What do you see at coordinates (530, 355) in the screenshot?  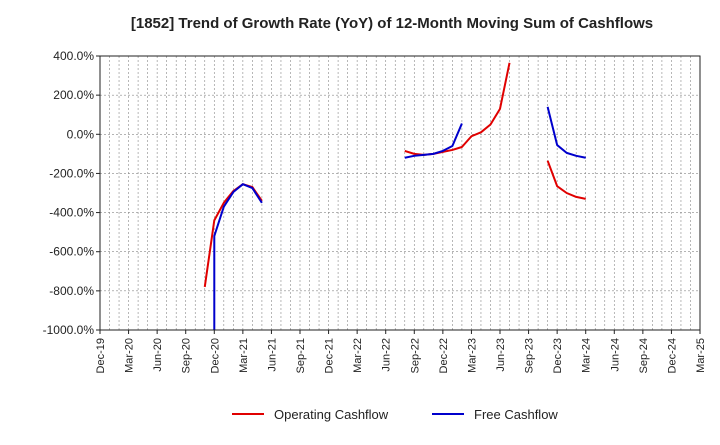 I see `x-tick-label: Sep-23` at bounding box center [530, 355].